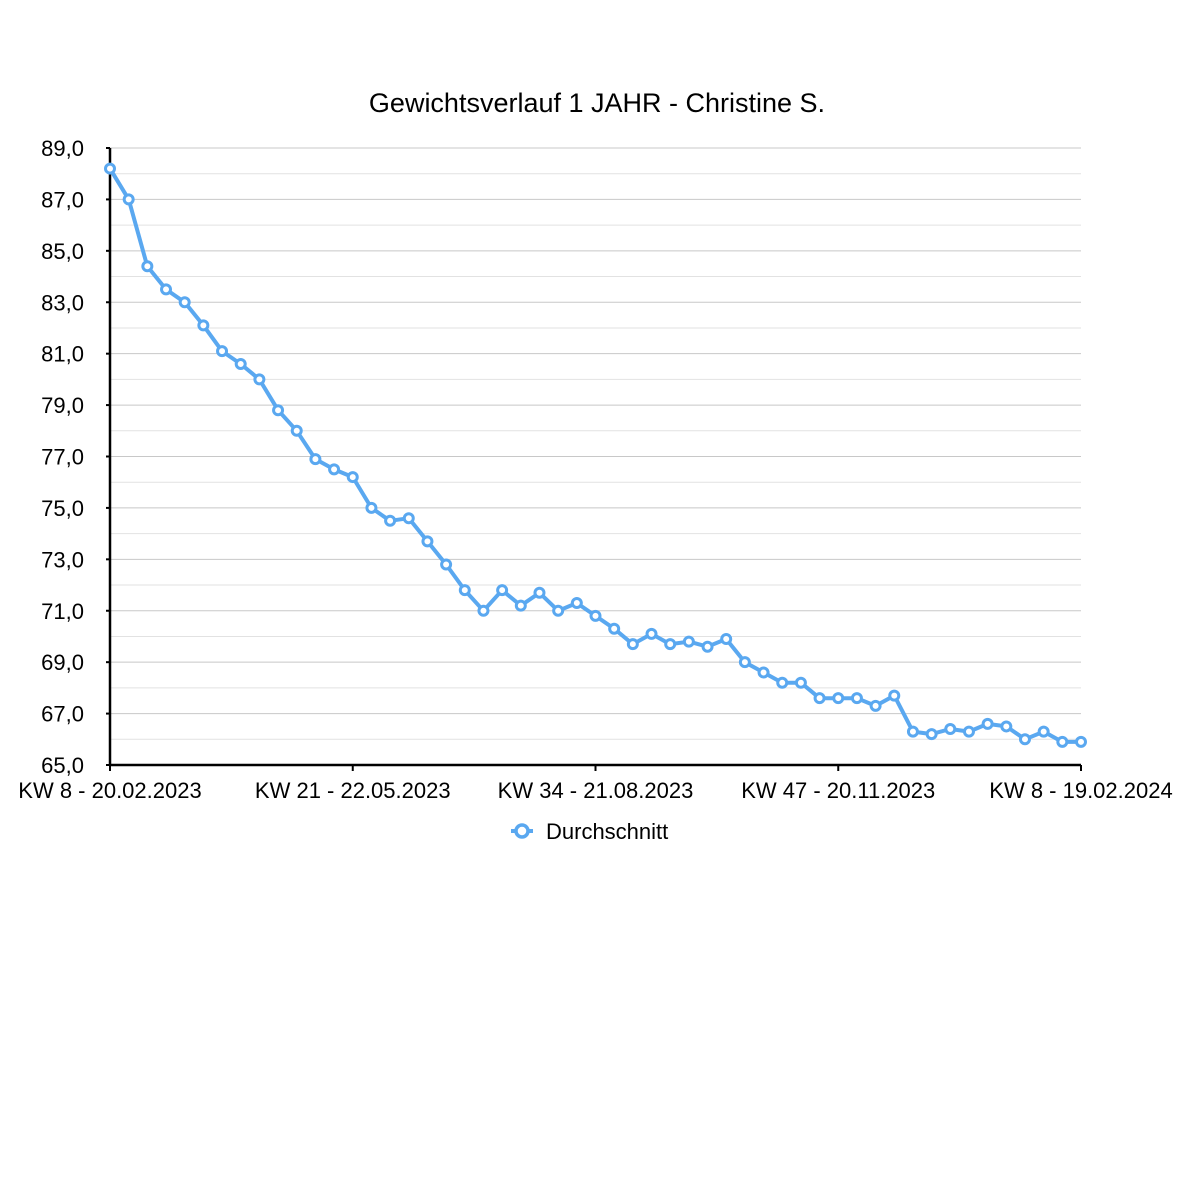 This screenshot has width=1194, height=1194. I want to click on x-tick-label: KW 34 - 21.08.2023, so click(596, 790).